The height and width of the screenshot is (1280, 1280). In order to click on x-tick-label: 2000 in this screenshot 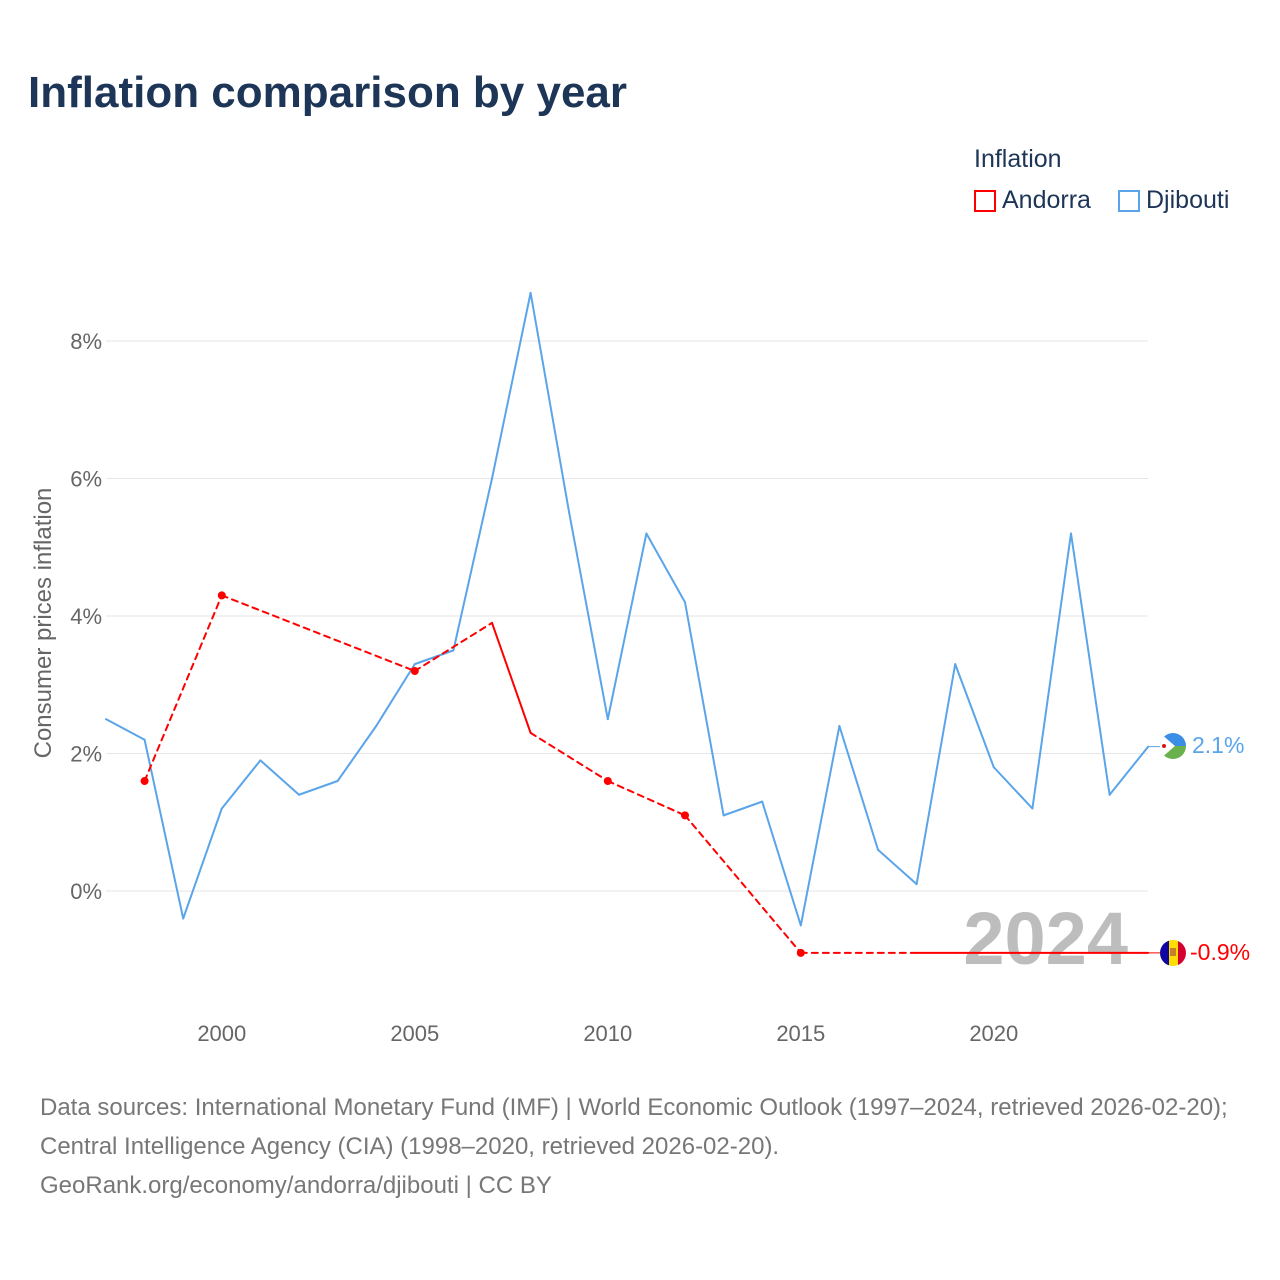, I will do `click(221, 1033)`.